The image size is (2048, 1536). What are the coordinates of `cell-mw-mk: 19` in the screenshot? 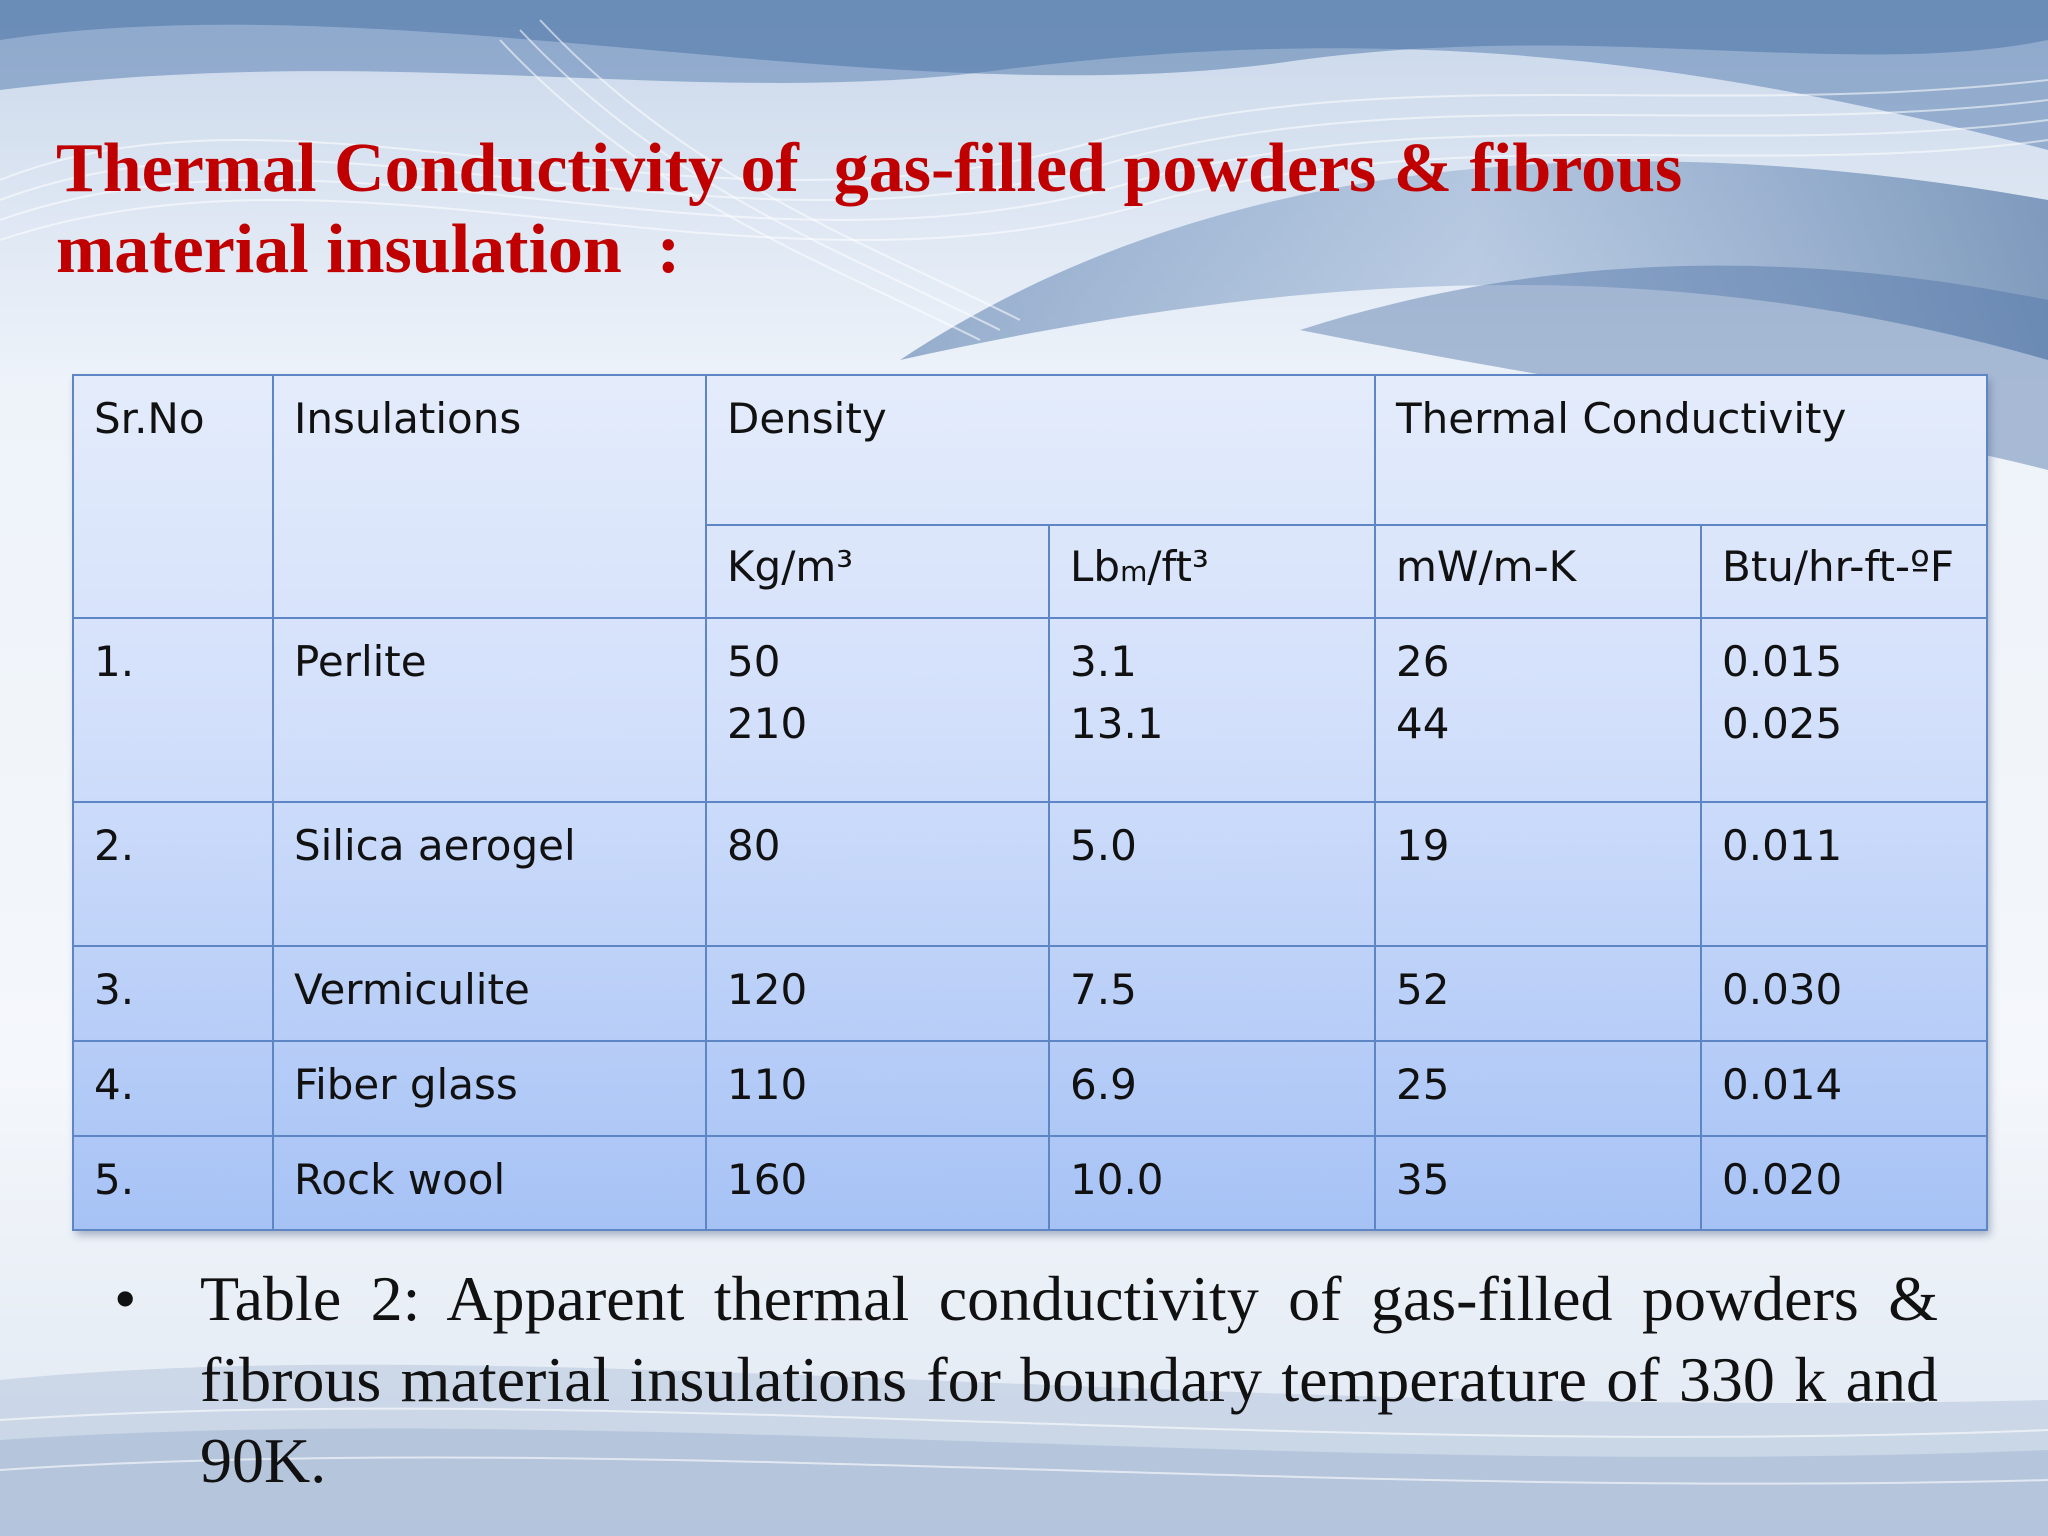 It's located at (1538, 874).